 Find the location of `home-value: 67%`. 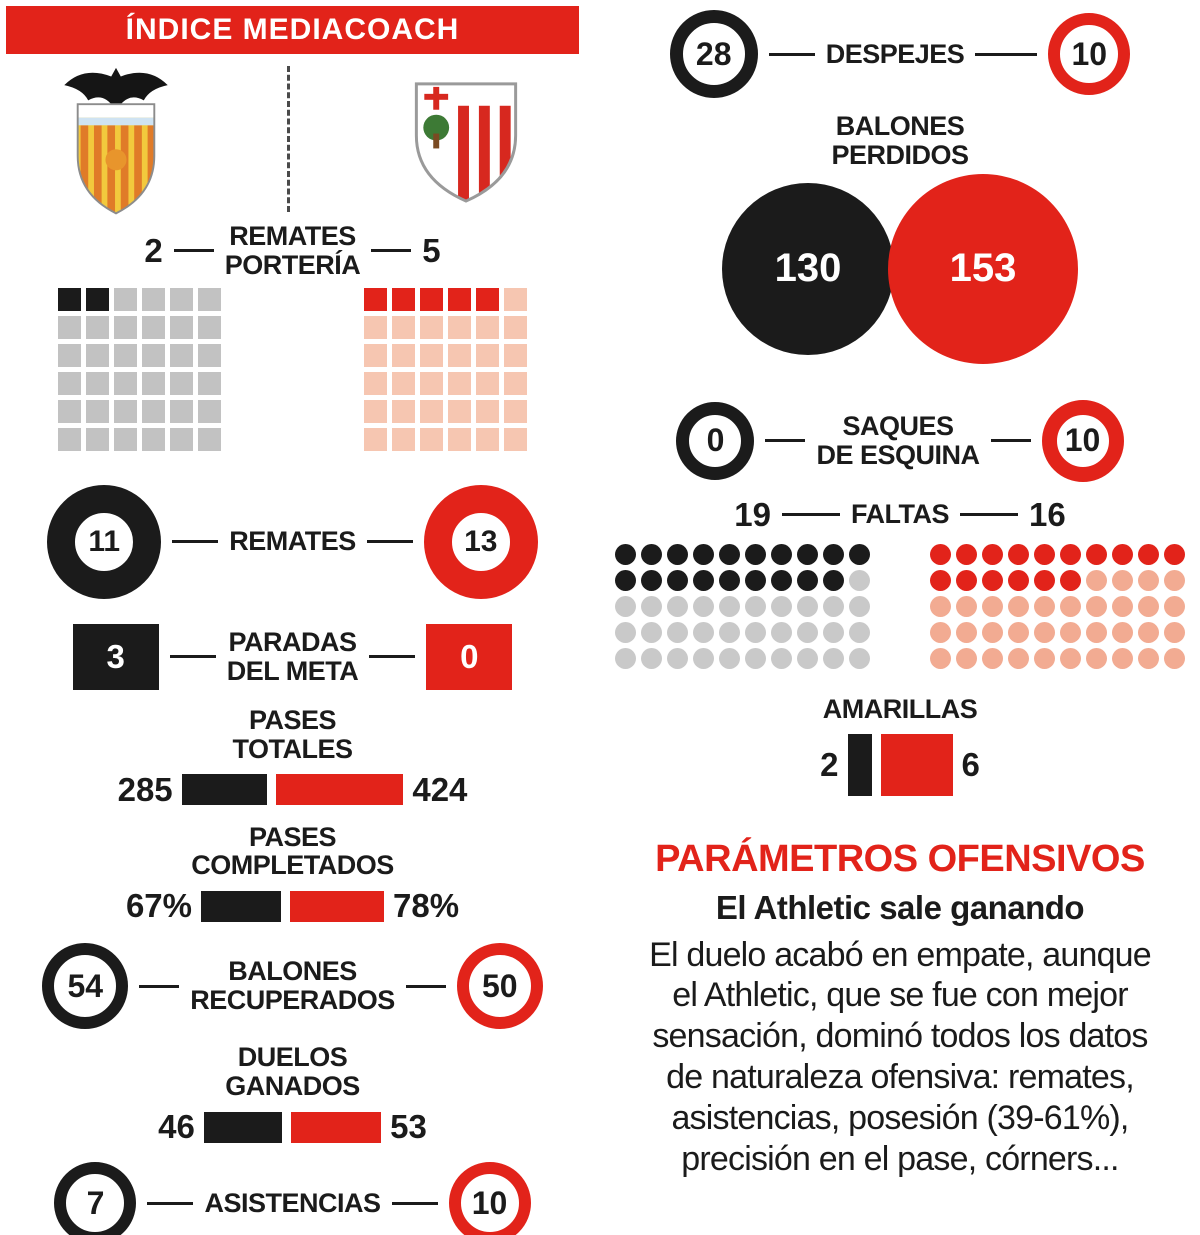

home-value: 67% is located at coordinates (158, 906).